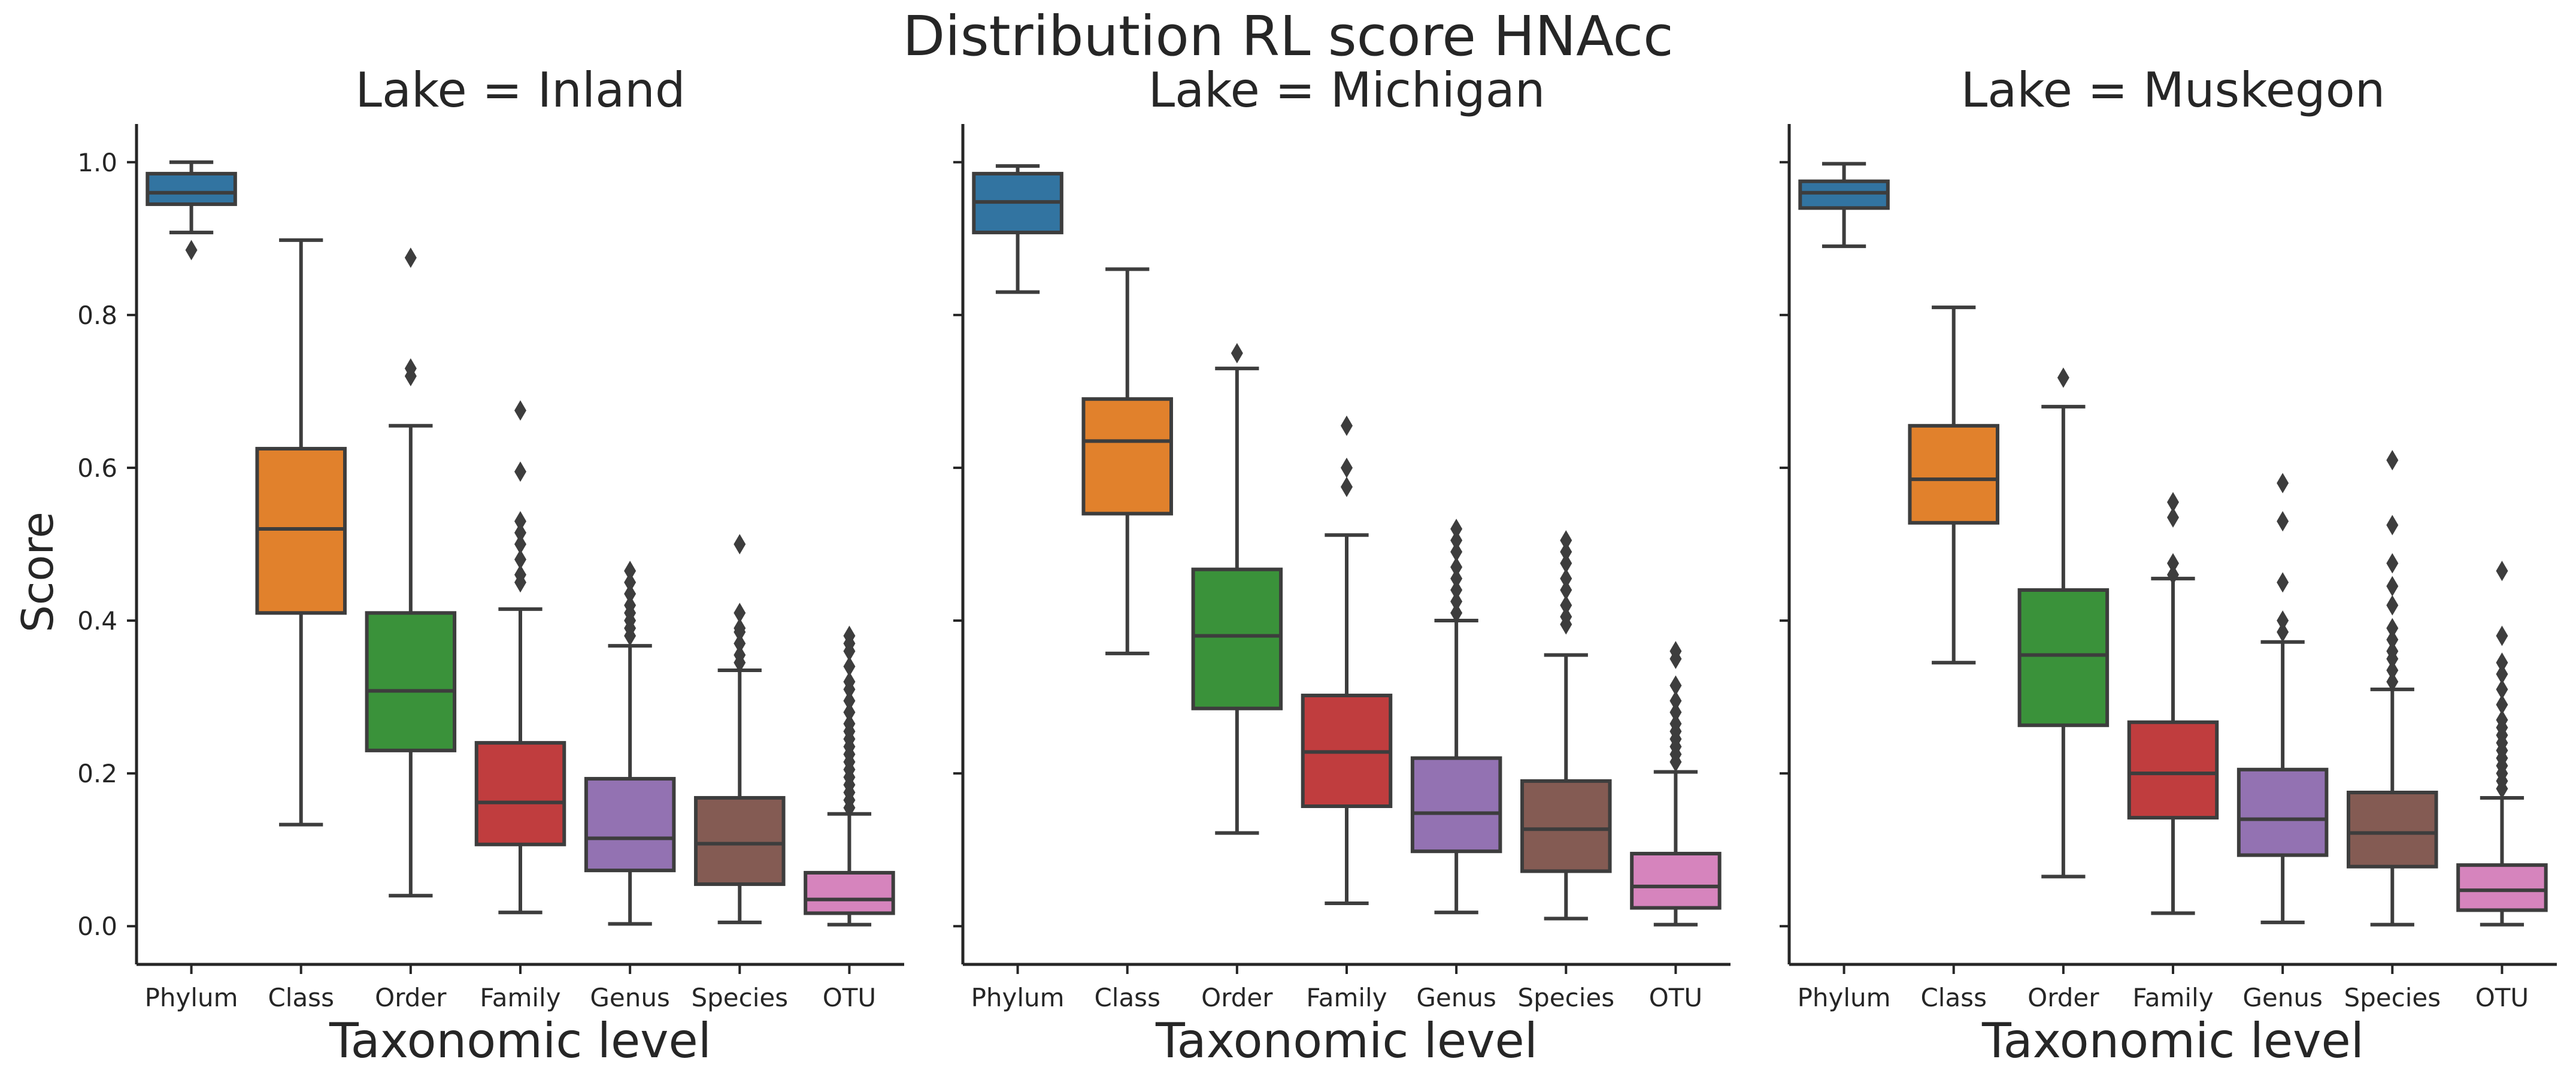 This screenshot has width=2576, height=1083. I want to click on x-tick-label: OTU, so click(849, 997).